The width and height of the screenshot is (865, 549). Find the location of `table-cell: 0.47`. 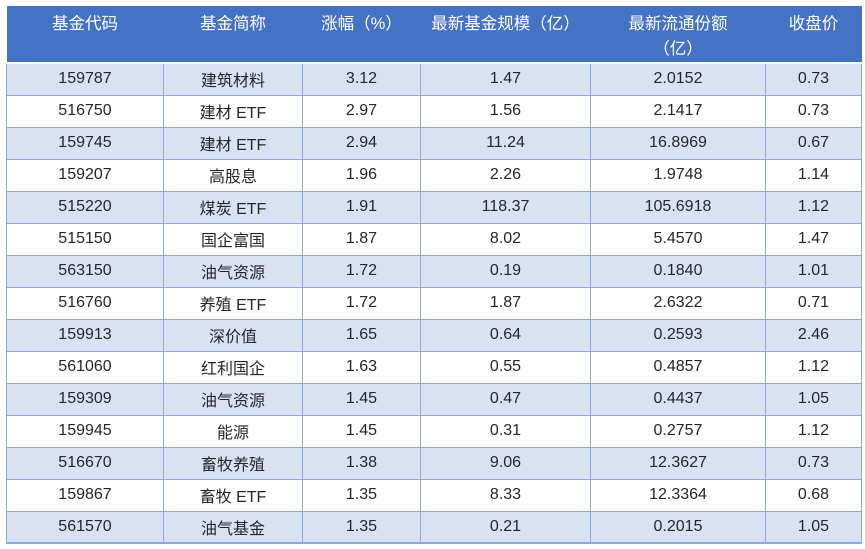

table-cell: 0.47 is located at coordinates (505, 399).